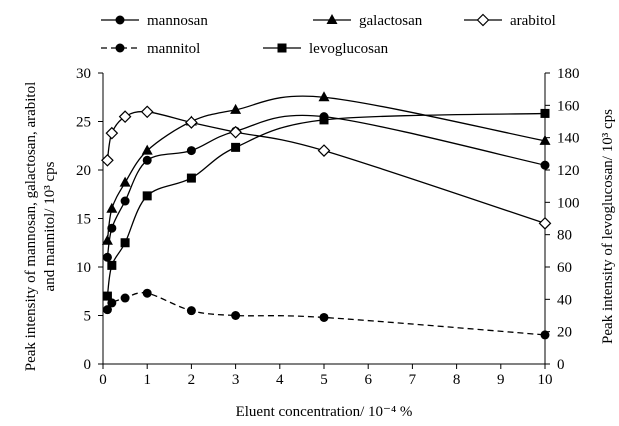 Image resolution: width=619 pixels, height=426 pixels. I want to click on legend-label: mannosan, so click(177, 21).